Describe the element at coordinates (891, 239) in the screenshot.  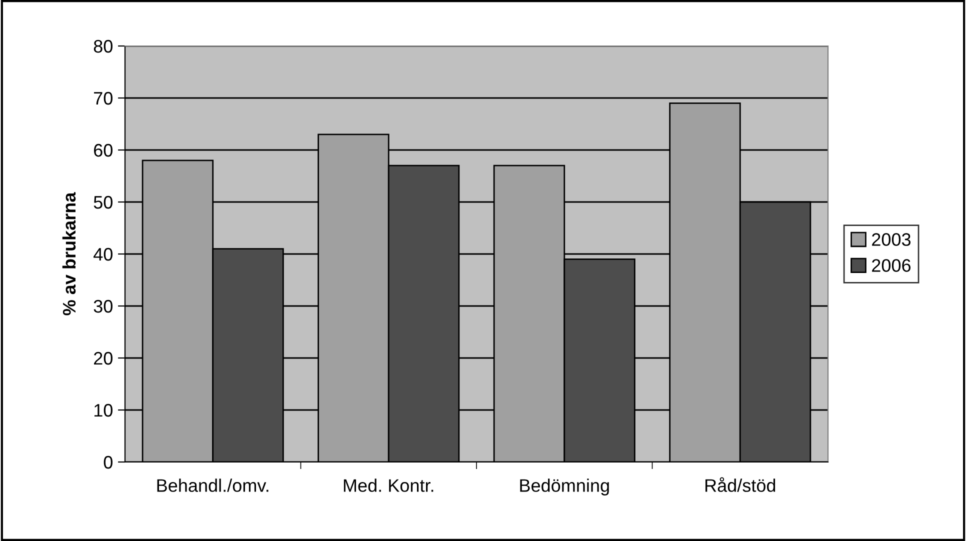
I see `legend-label: 2003` at that location.